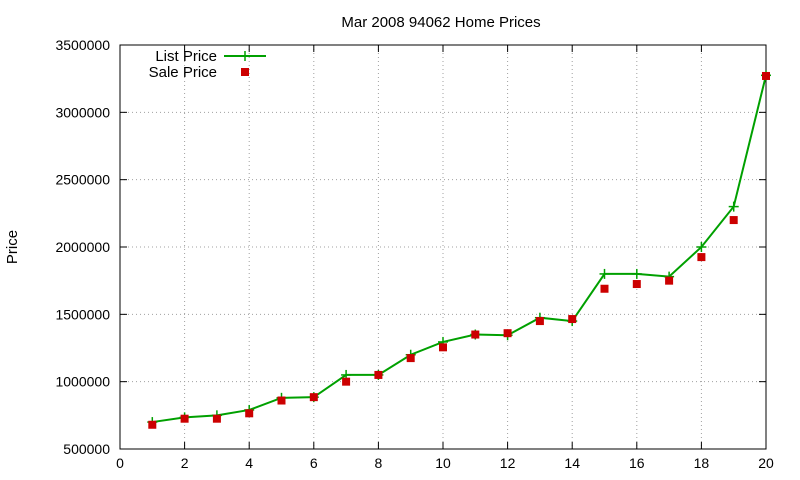 The width and height of the screenshot is (800, 480). I want to click on legend-label: List Price, so click(186, 56).